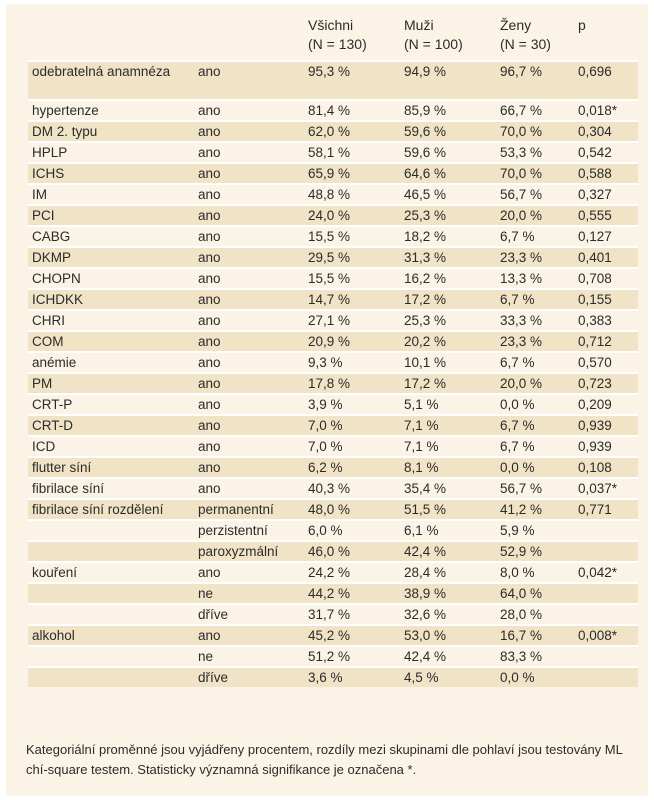 Image resolution: width=654 pixels, height=800 pixels. What do you see at coordinates (606, 194) in the screenshot?
I see `cell-p: 0,327` at bounding box center [606, 194].